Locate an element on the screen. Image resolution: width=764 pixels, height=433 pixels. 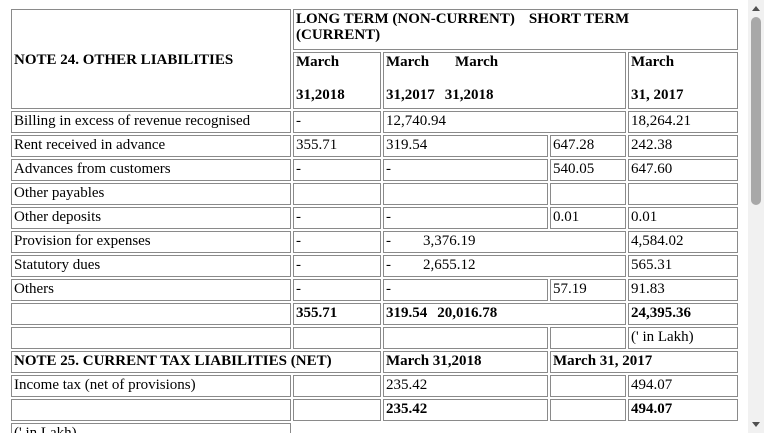
col1-header-line1: March is located at coordinates (318, 62).